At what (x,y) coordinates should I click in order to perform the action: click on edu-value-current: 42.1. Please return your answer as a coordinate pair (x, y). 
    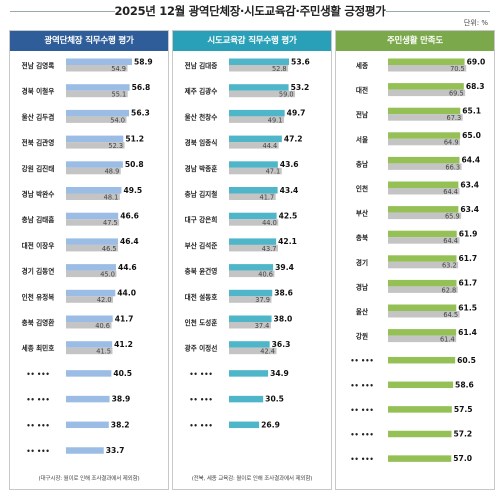
    Looking at the image, I should click on (287, 241).